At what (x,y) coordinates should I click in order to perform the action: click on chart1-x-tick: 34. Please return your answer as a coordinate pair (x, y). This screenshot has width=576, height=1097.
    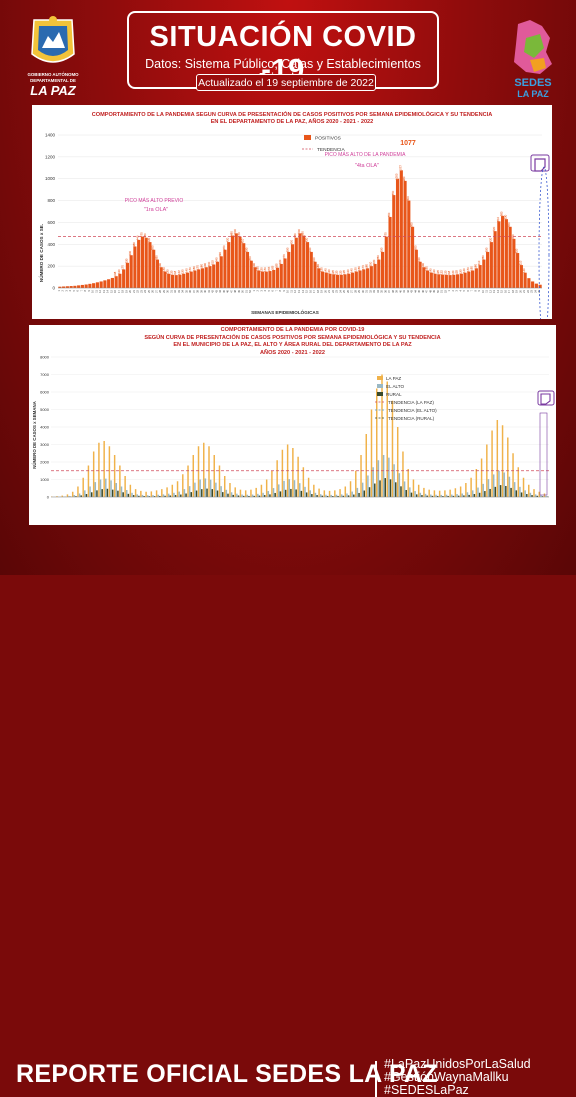
    Looking at the image, I should click on (183, 290).